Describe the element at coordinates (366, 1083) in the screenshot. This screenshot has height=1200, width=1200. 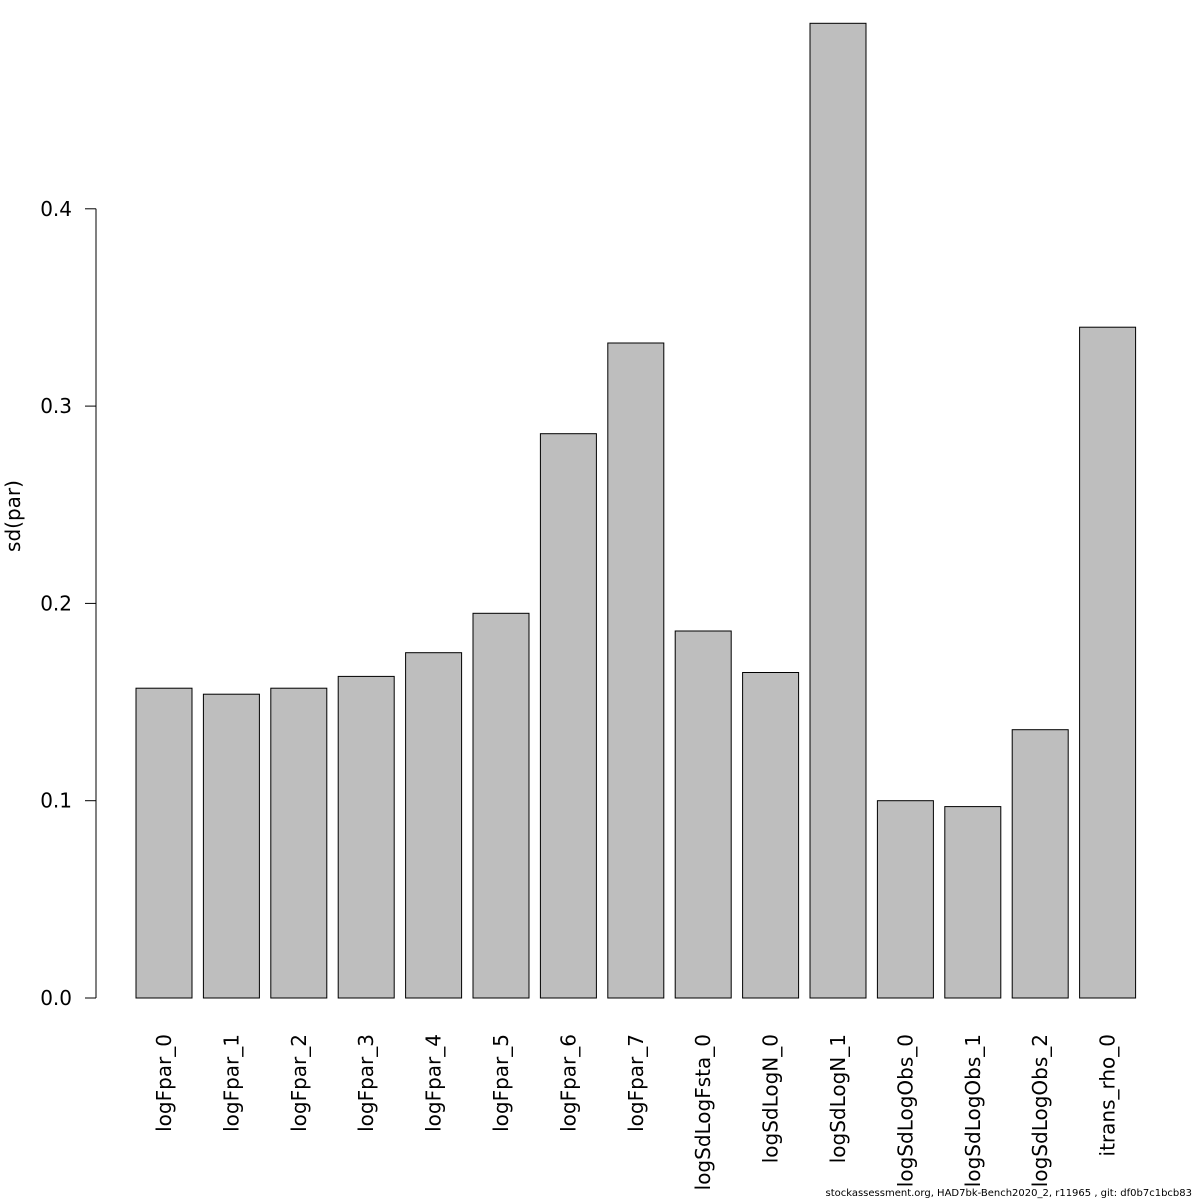
I see `x-tick-label-logFpar_3: logFpar_3` at that location.